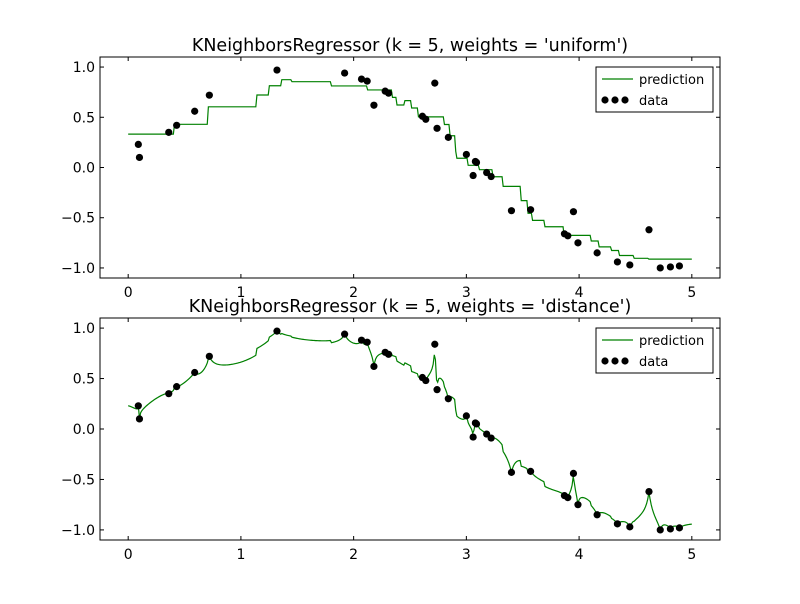  What do you see at coordinates (353, 293) in the screenshot?
I see `x-tick-label: 2` at bounding box center [353, 293].